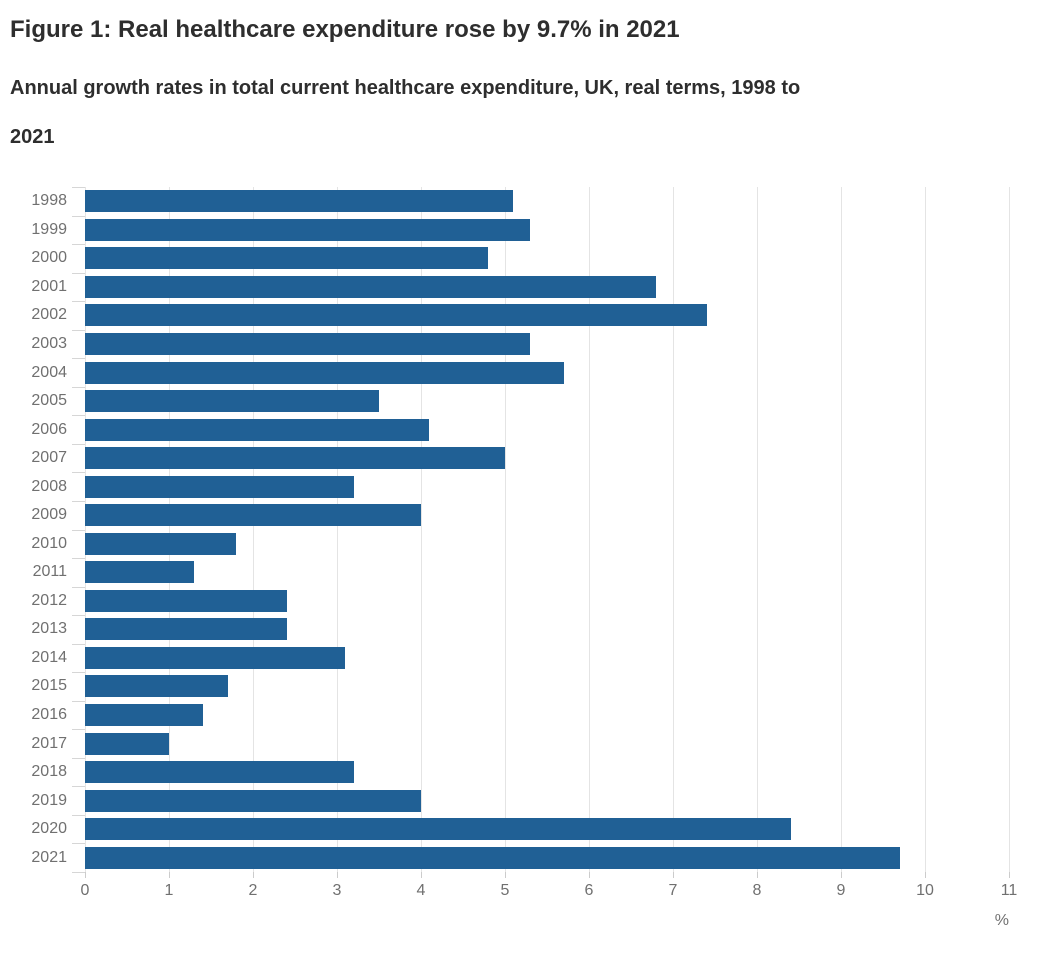 The width and height of the screenshot is (1051, 960). I want to click on chart-row-2017: 2017, so click(520, 743).